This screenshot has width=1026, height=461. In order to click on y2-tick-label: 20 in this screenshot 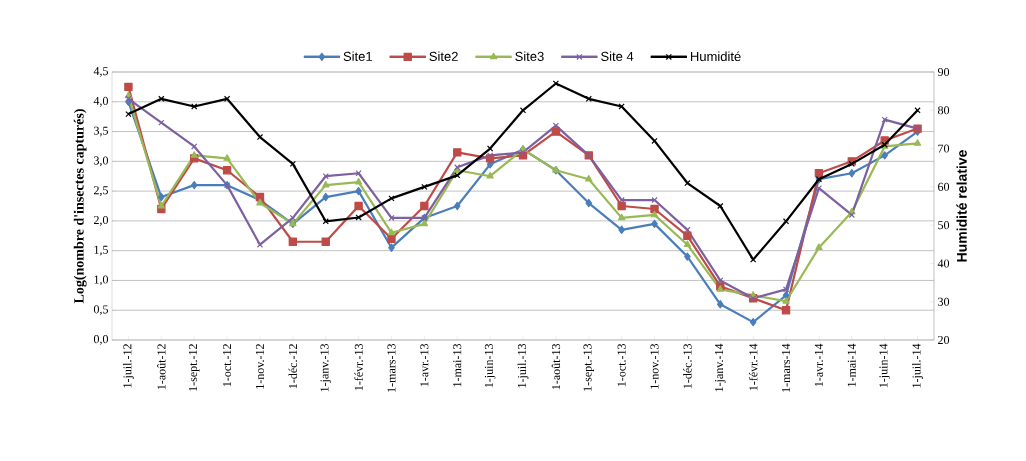, I will do `click(944, 340)`.